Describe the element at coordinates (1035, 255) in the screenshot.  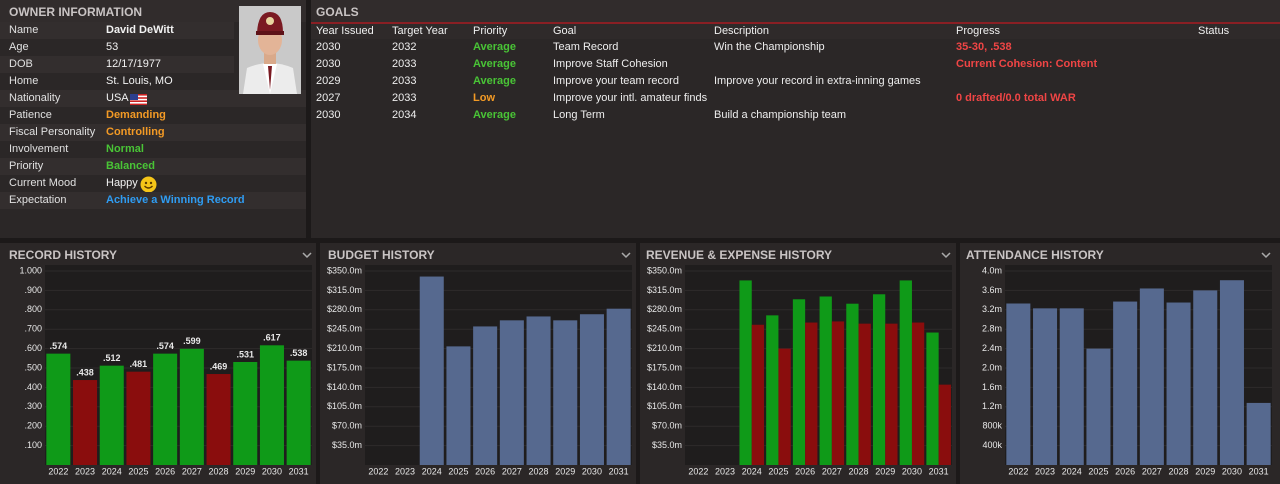
I see `chart-title: ATTENDANCE HISTORY` at that location.